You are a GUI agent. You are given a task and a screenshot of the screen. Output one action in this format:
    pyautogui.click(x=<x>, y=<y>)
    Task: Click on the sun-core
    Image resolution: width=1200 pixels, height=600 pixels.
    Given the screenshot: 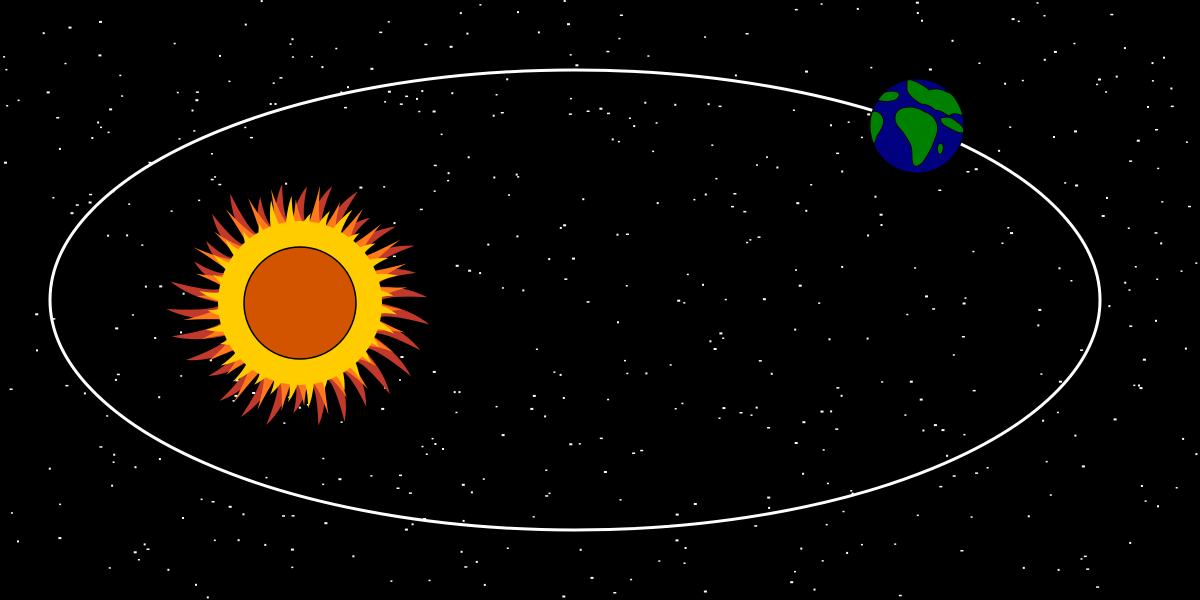 What is the action you would take?
    pyautogui.click(x=300, y=303)
    